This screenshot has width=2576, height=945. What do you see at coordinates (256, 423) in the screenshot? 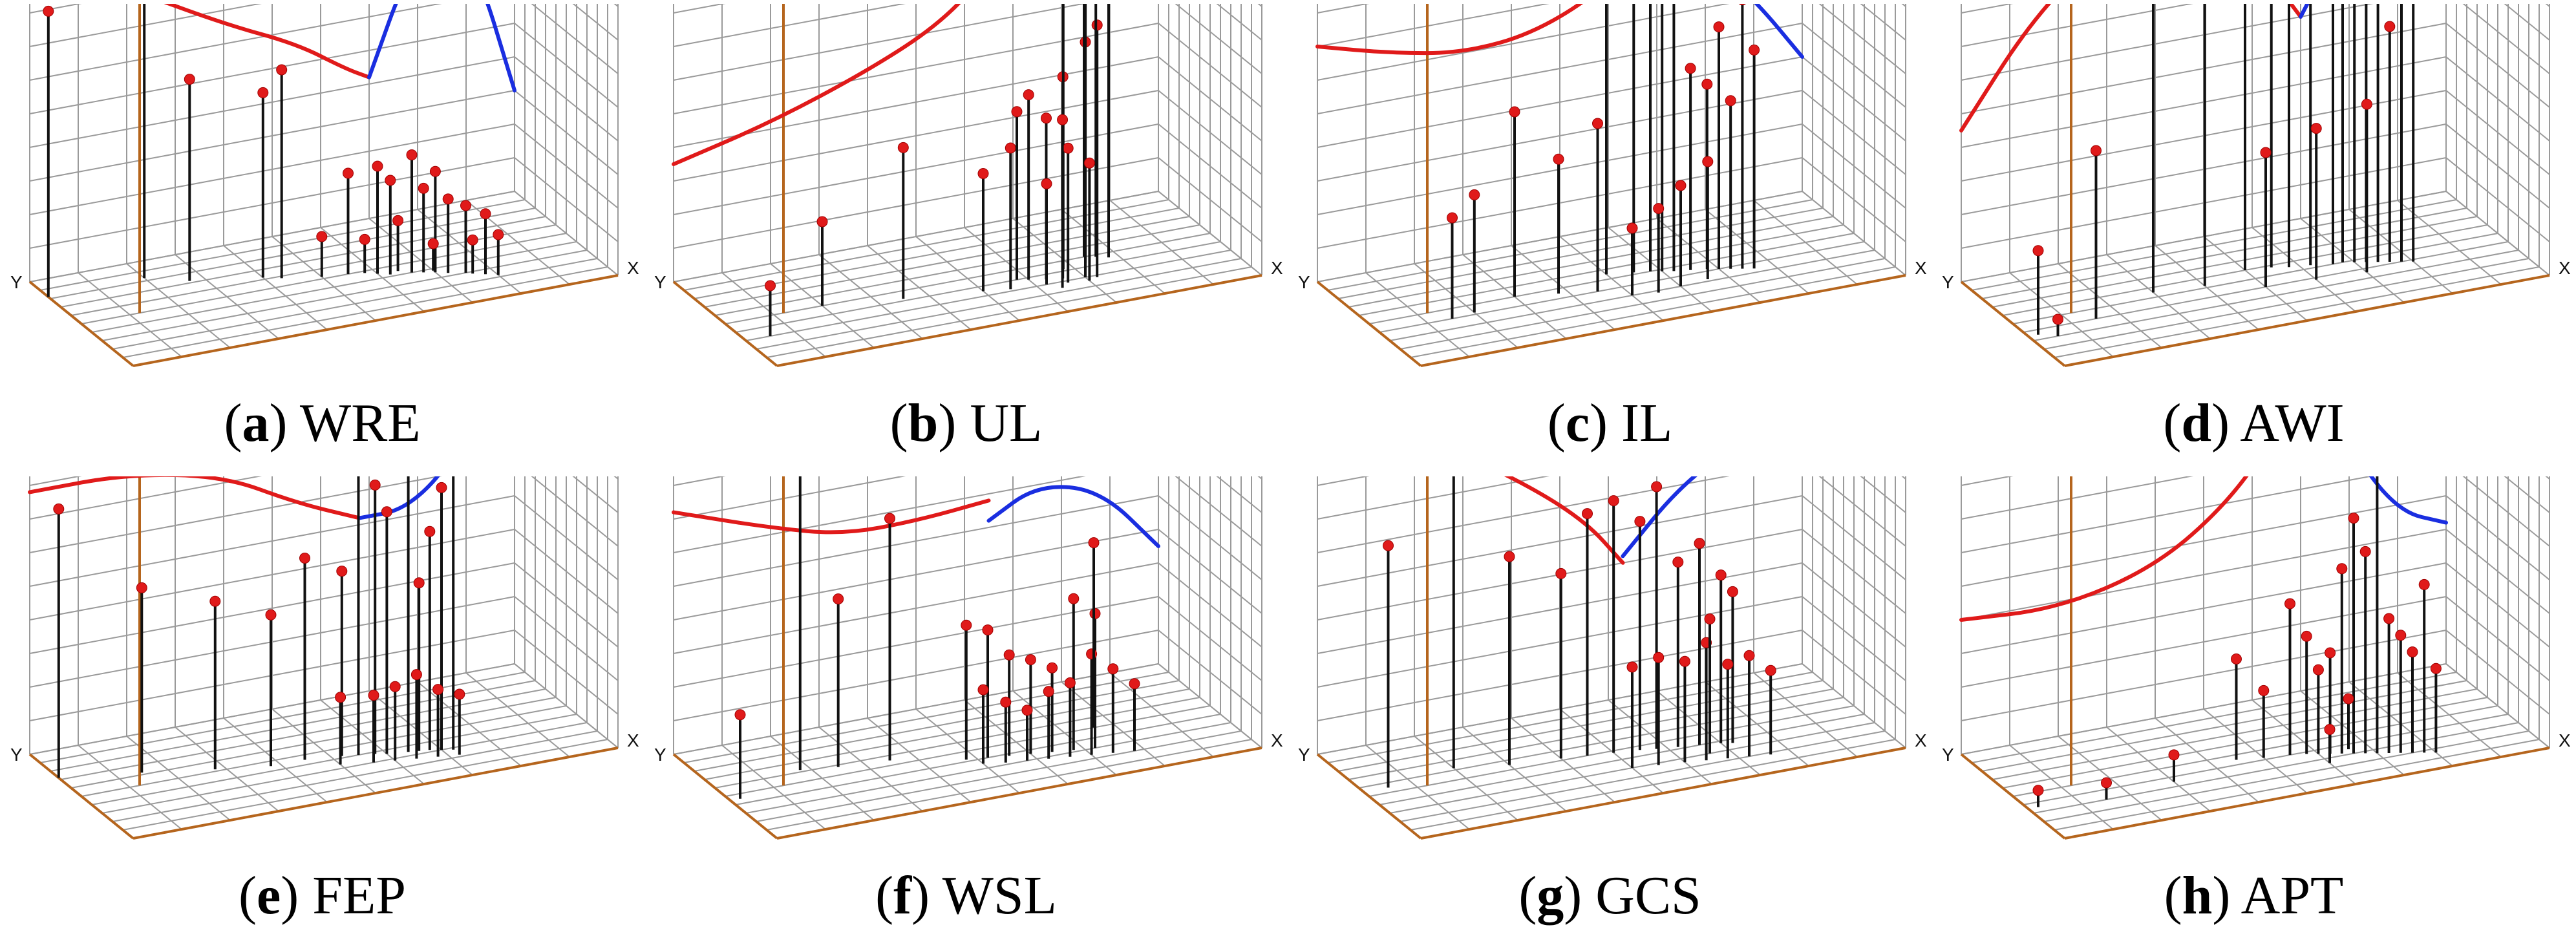
I see `caption-label: a` at bounding box center [256, 423].